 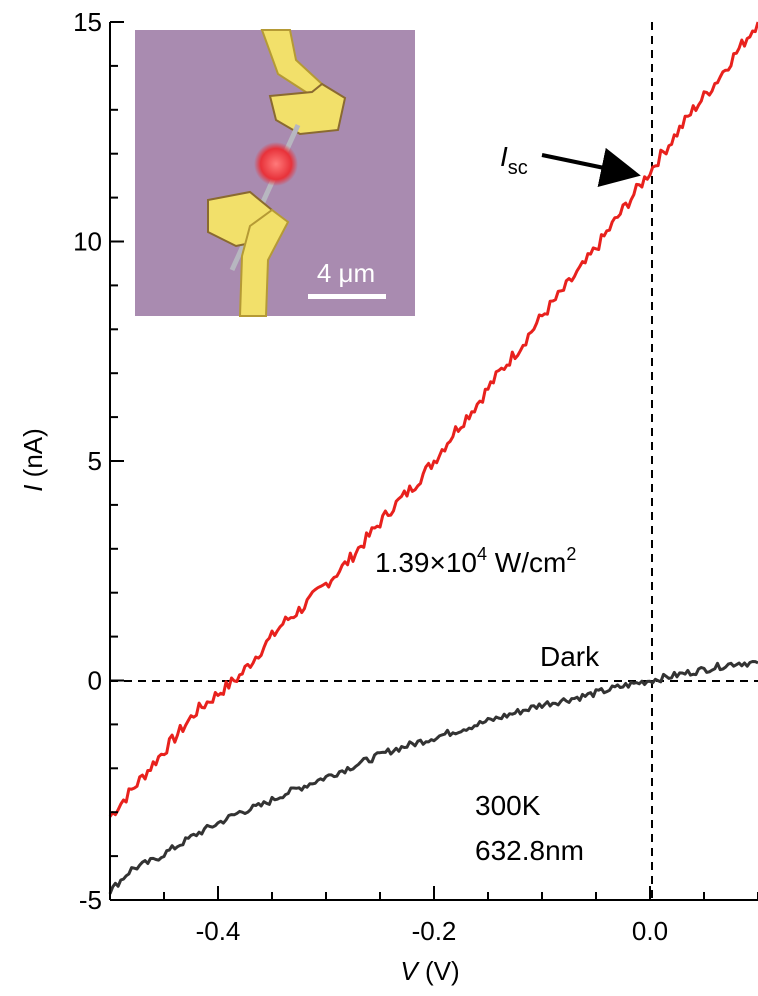 What do you see at coordinates (346, 273) in the screenshot?
I see `scale-bar-label: 4 μm` at bounding box center [346, 273].